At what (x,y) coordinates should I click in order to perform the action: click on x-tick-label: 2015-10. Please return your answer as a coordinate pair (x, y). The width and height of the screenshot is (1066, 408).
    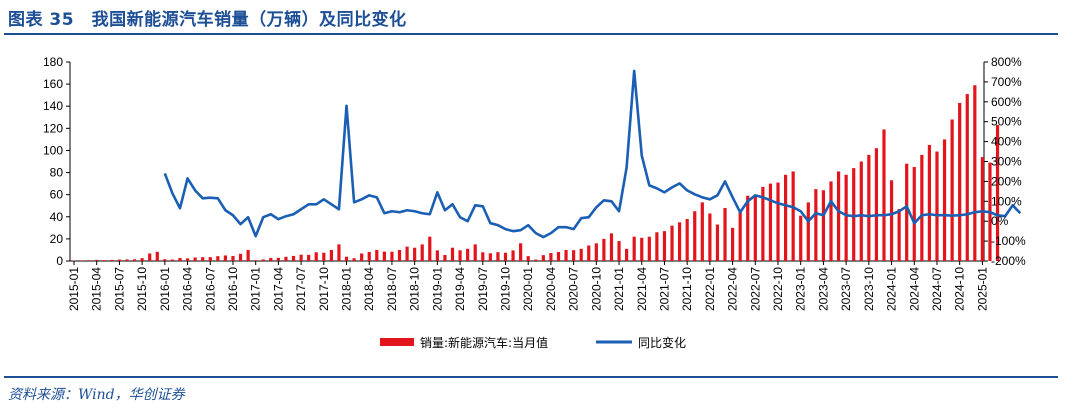
    Looking at the image, I should click on (142, 289).